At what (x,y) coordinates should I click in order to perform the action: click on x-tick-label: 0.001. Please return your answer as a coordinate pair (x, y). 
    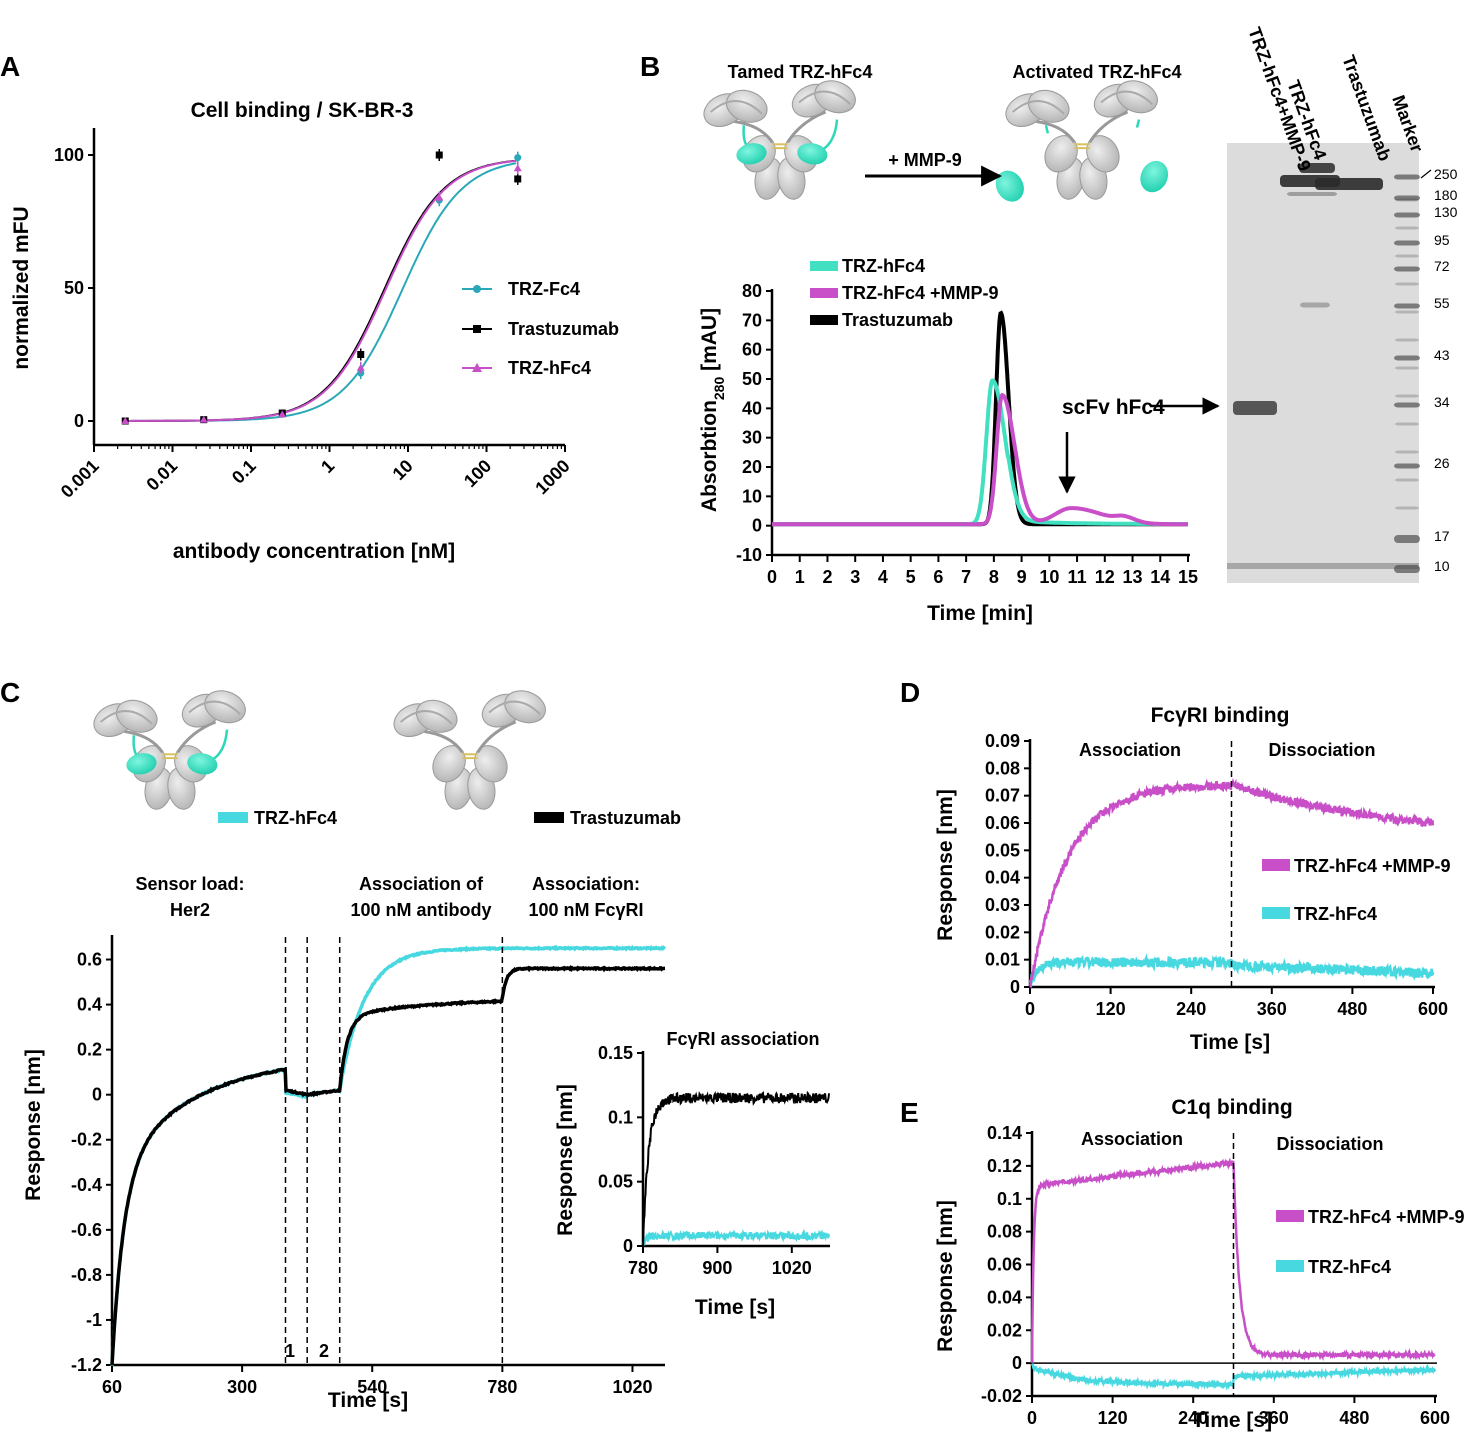
    Looking at the image, I should click on (80, 479).